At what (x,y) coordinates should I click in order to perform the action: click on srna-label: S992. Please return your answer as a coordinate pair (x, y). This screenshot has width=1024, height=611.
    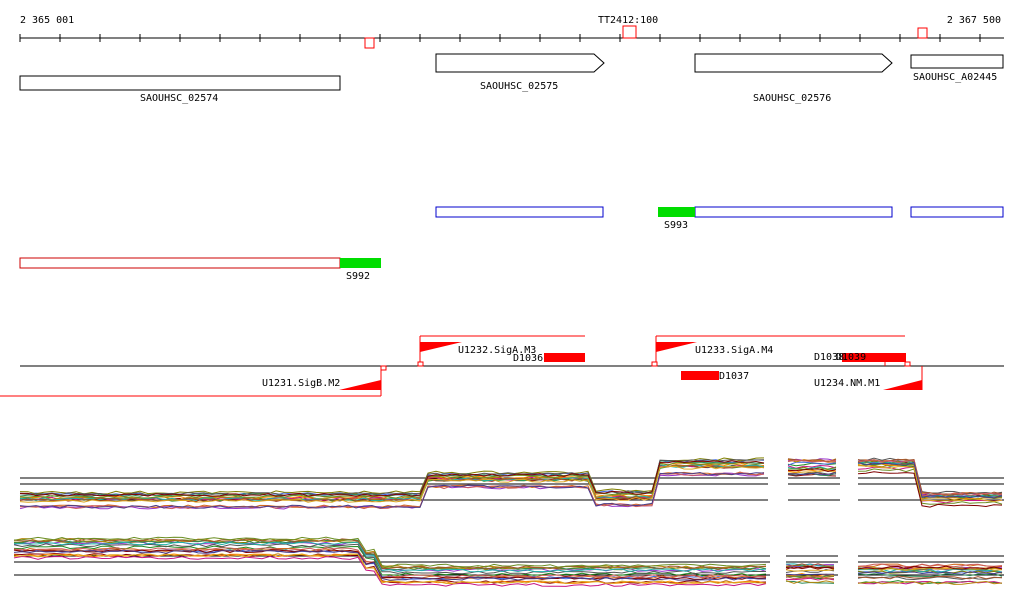
    Looking at the image, I should click on (358, 276).